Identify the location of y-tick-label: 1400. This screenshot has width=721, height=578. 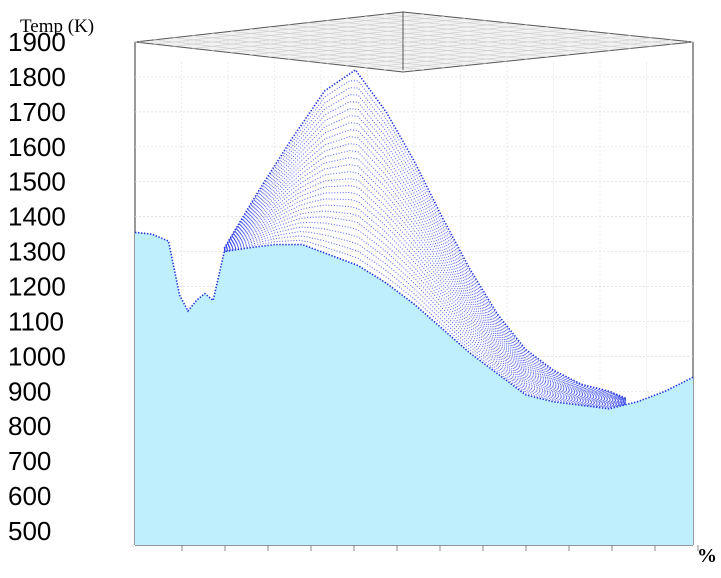
(37, 217).